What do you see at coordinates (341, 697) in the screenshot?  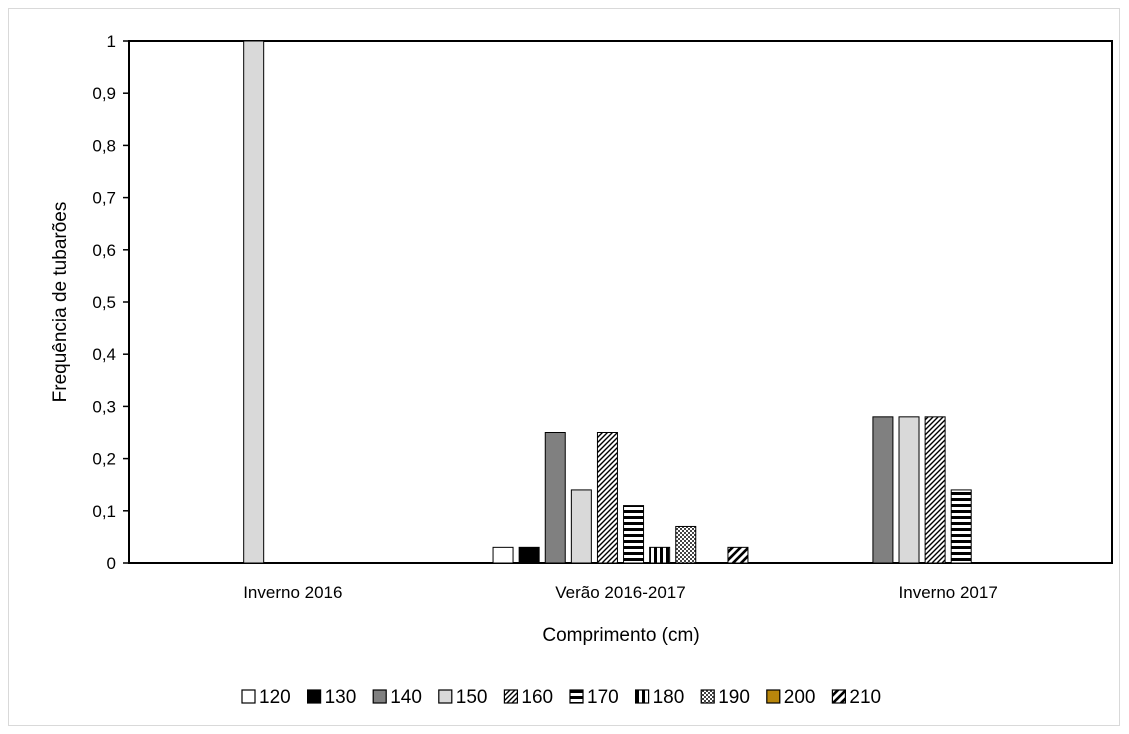 I see `legend-label-130: 130` at bounding box center [341, 697].